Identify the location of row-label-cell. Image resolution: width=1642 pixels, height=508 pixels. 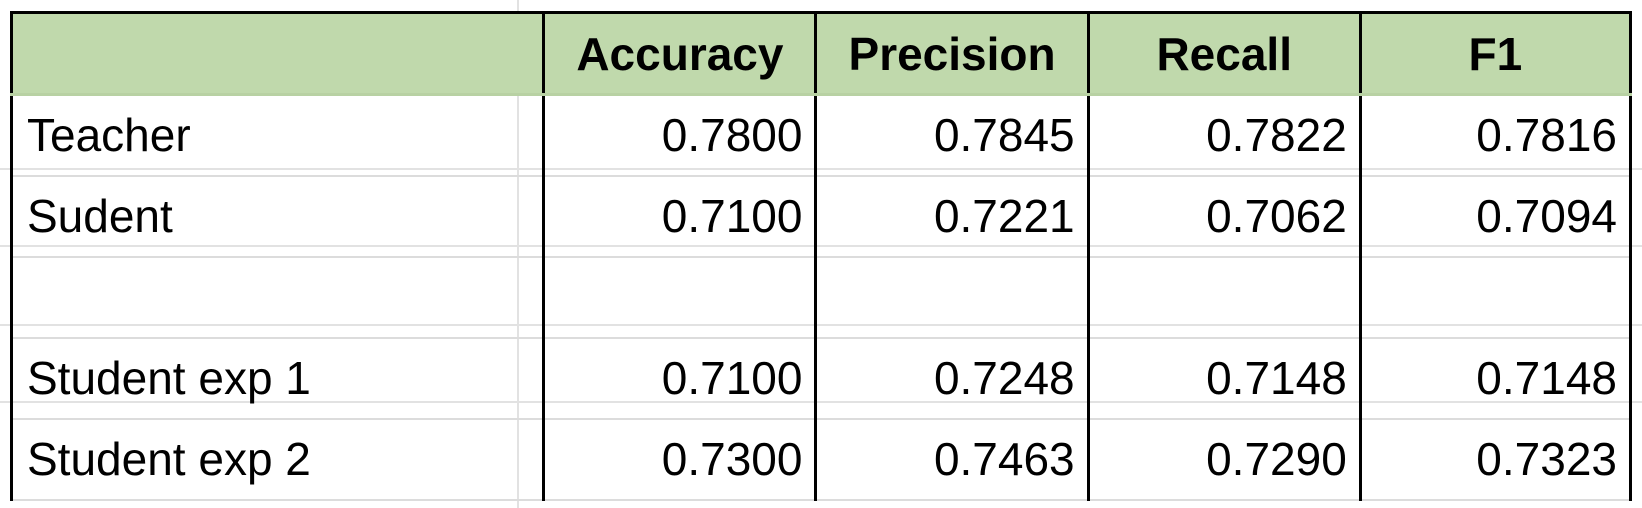
(277, 297).